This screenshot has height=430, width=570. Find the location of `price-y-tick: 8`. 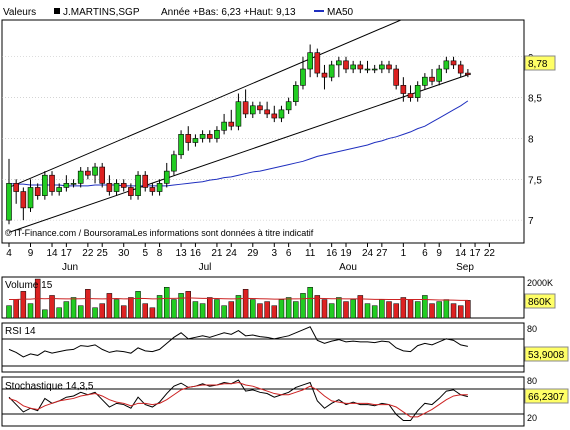

price-y-tick: 8 is located at coordinates (531, 139).